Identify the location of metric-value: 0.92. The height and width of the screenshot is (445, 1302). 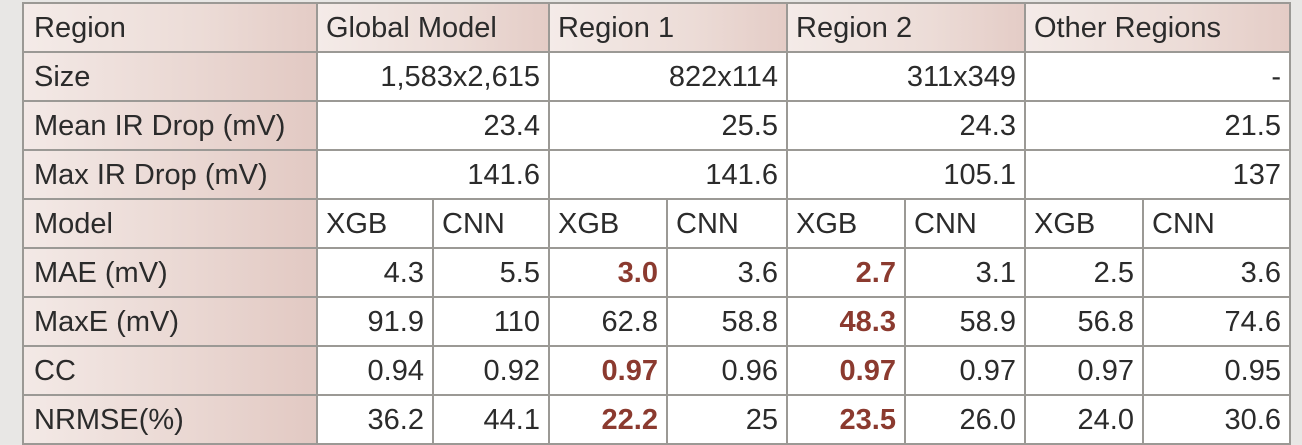
(491, 370).